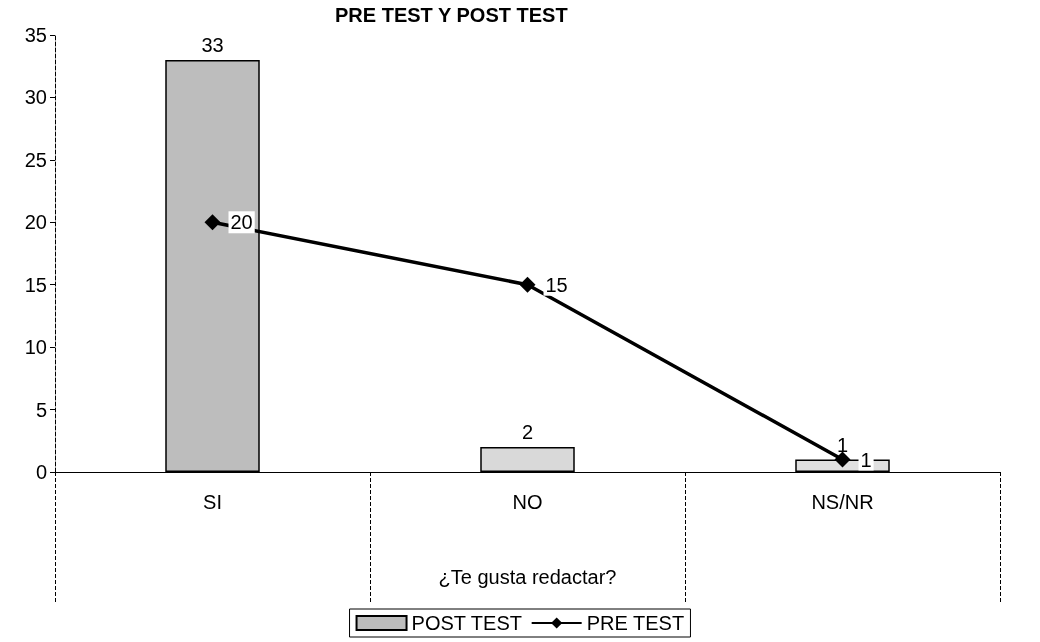 This screenshot has height=642, width=1040. I want to click on y-tick-label: 30, so click(35, 97).